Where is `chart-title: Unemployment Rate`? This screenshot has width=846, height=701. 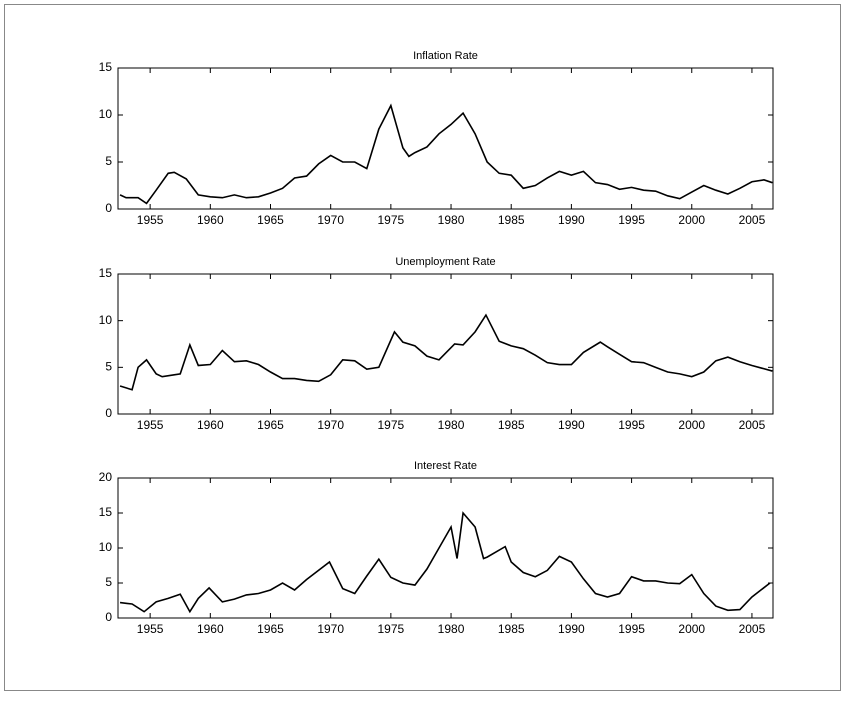 chart-title: Unemployment Rate is located at coordinates (445, 262).